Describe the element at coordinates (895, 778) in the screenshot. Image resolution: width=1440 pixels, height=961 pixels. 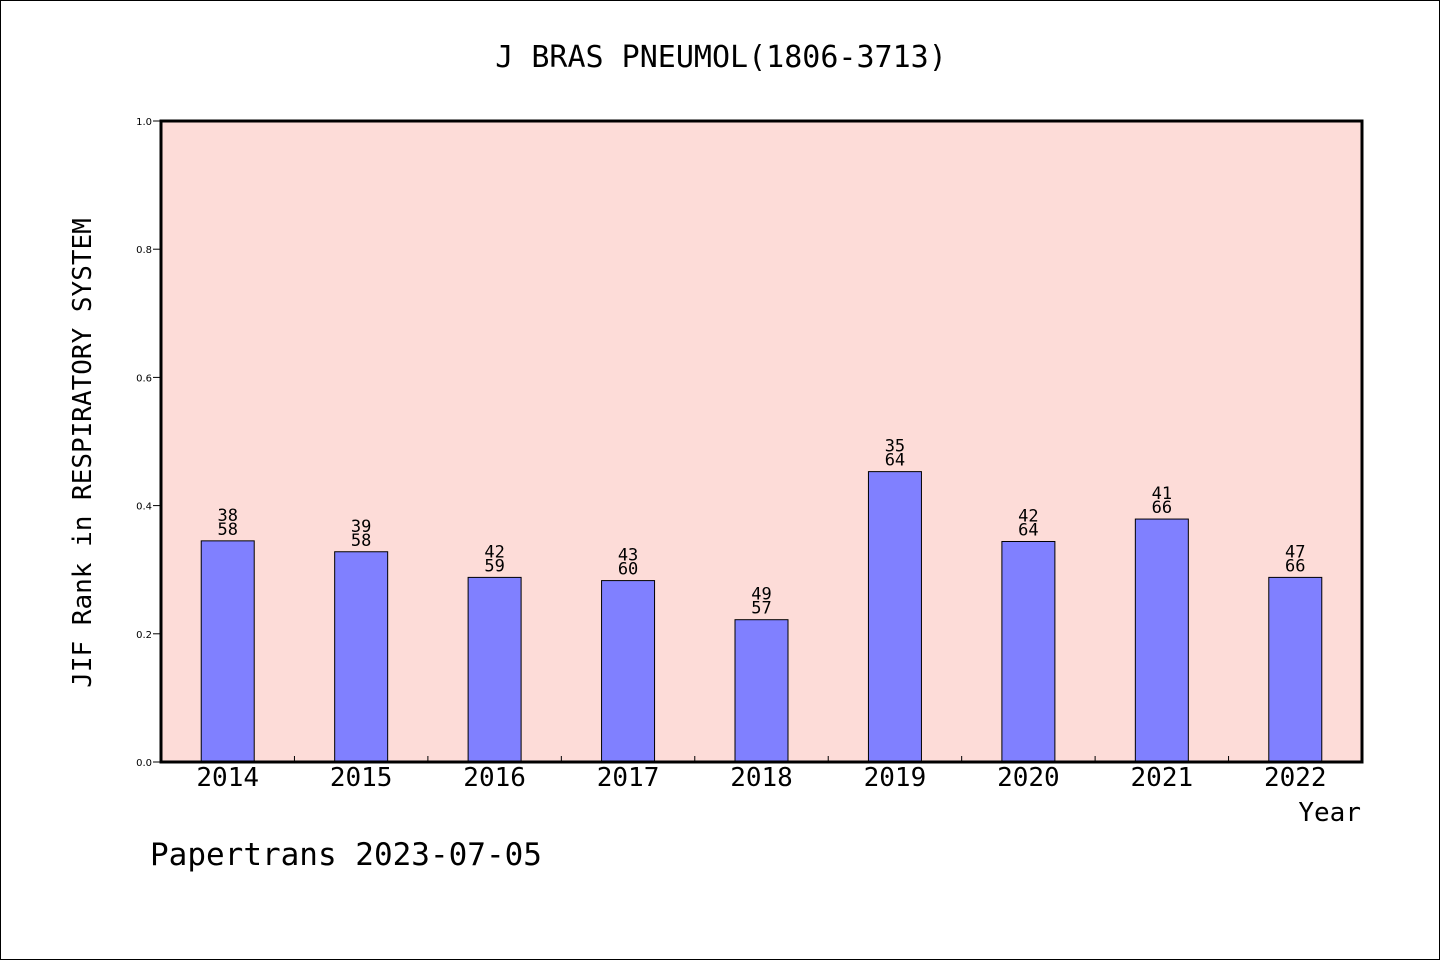
I see `x-tick-label-2019: 2019` at that location.